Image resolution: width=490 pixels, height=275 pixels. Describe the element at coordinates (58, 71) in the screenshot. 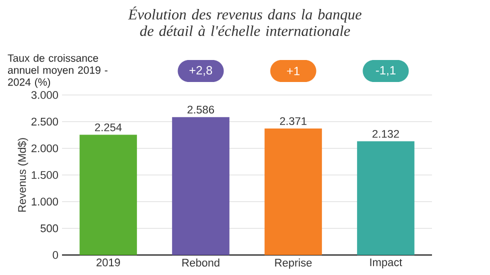

I see `text: Taux de croissance annuel moyen 2019 - 2024 (%)` at that location.